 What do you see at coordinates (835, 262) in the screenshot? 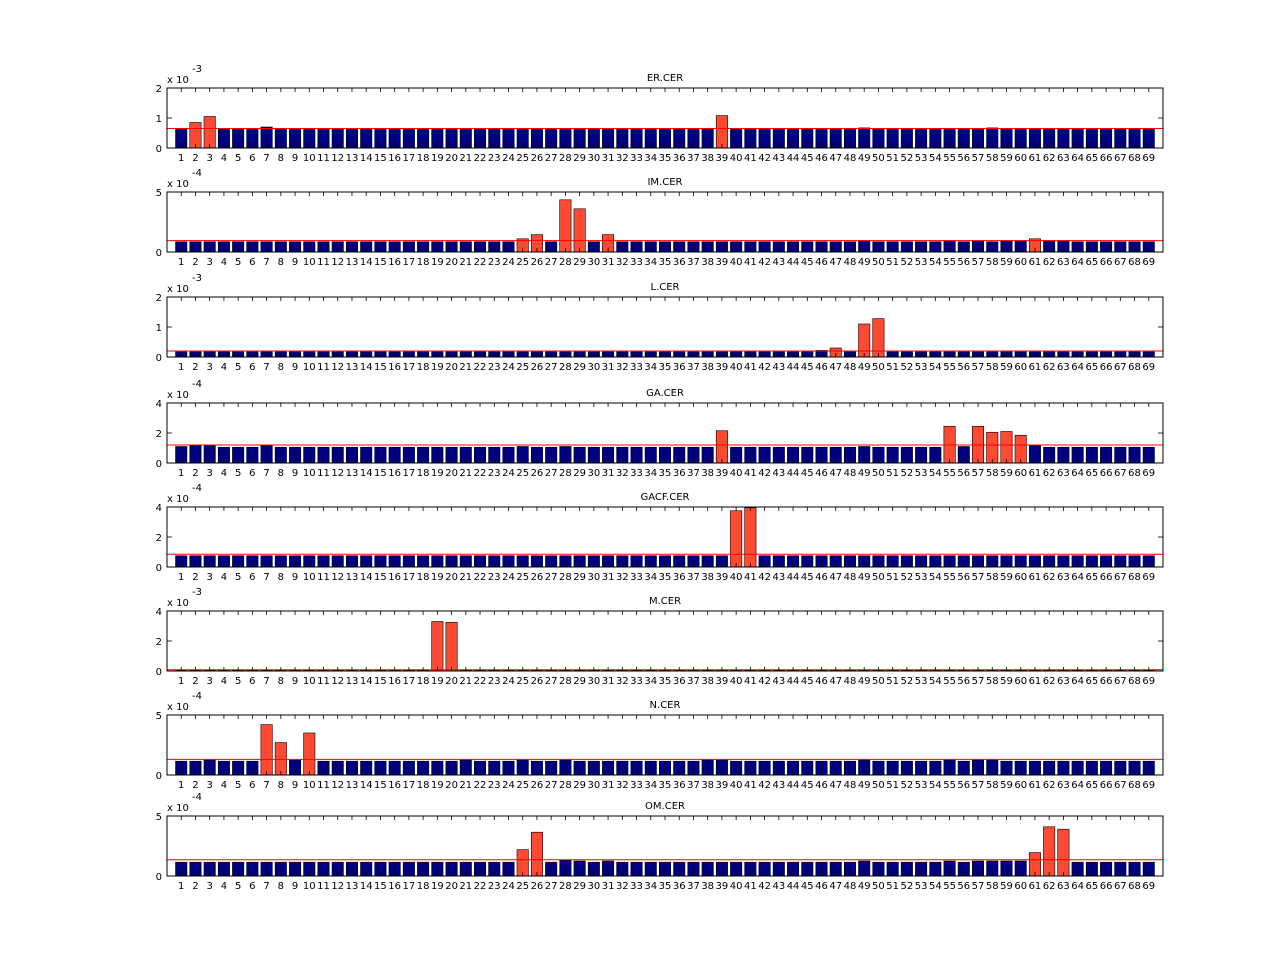
I see `x-tick-label: 47` at bounding box center [835, 262].